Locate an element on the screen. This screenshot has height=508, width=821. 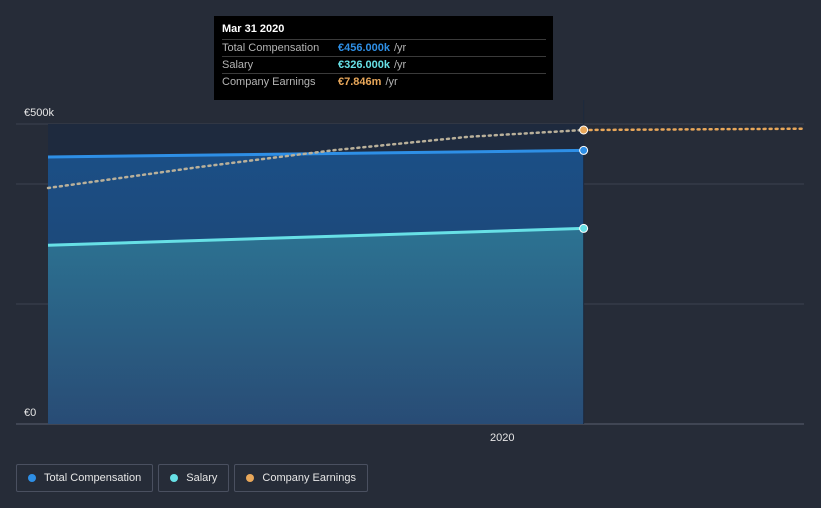
tooltip-label: Salary is located at coordinates (238, 65).